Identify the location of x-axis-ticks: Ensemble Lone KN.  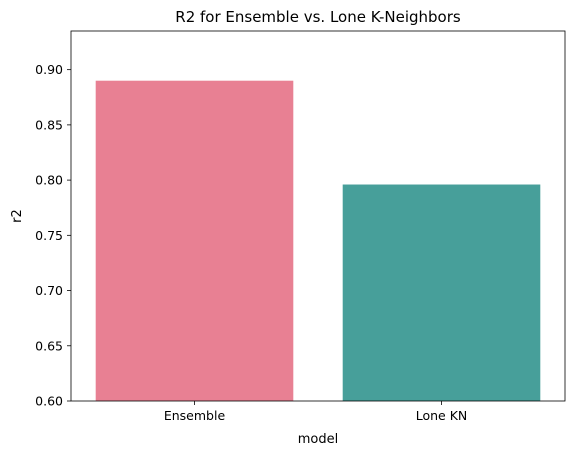
(315, 412).